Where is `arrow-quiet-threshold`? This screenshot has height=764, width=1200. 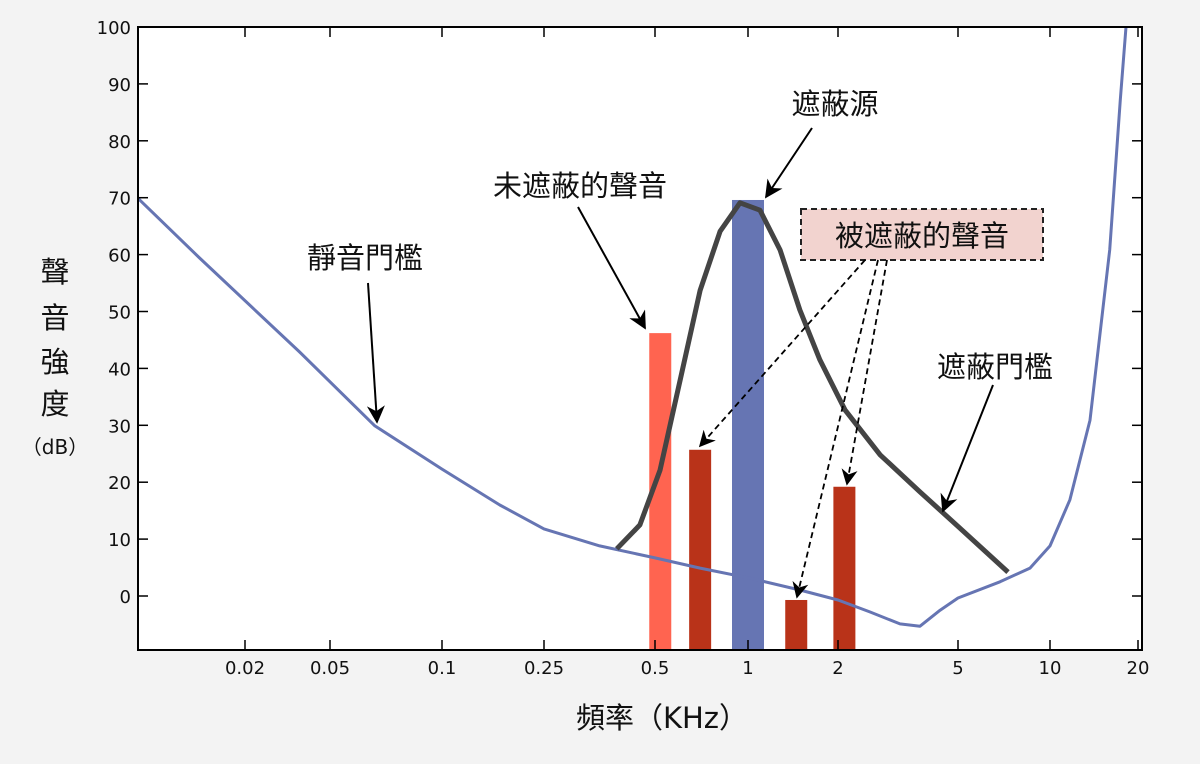 arrow-quiet-threshold is located at coordinates (375, 353).